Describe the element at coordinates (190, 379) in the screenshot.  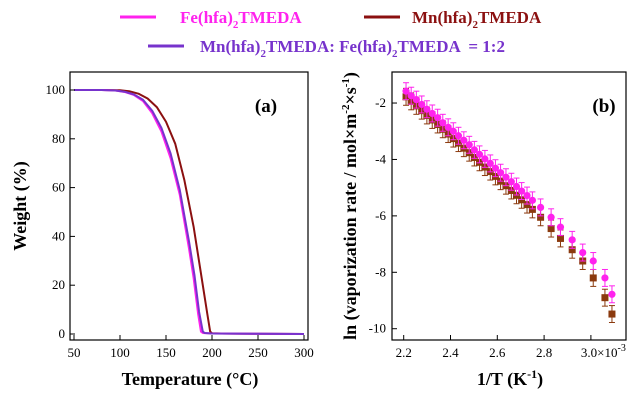
I see `x-axis-title-a: Temperature (°C)` at that location.